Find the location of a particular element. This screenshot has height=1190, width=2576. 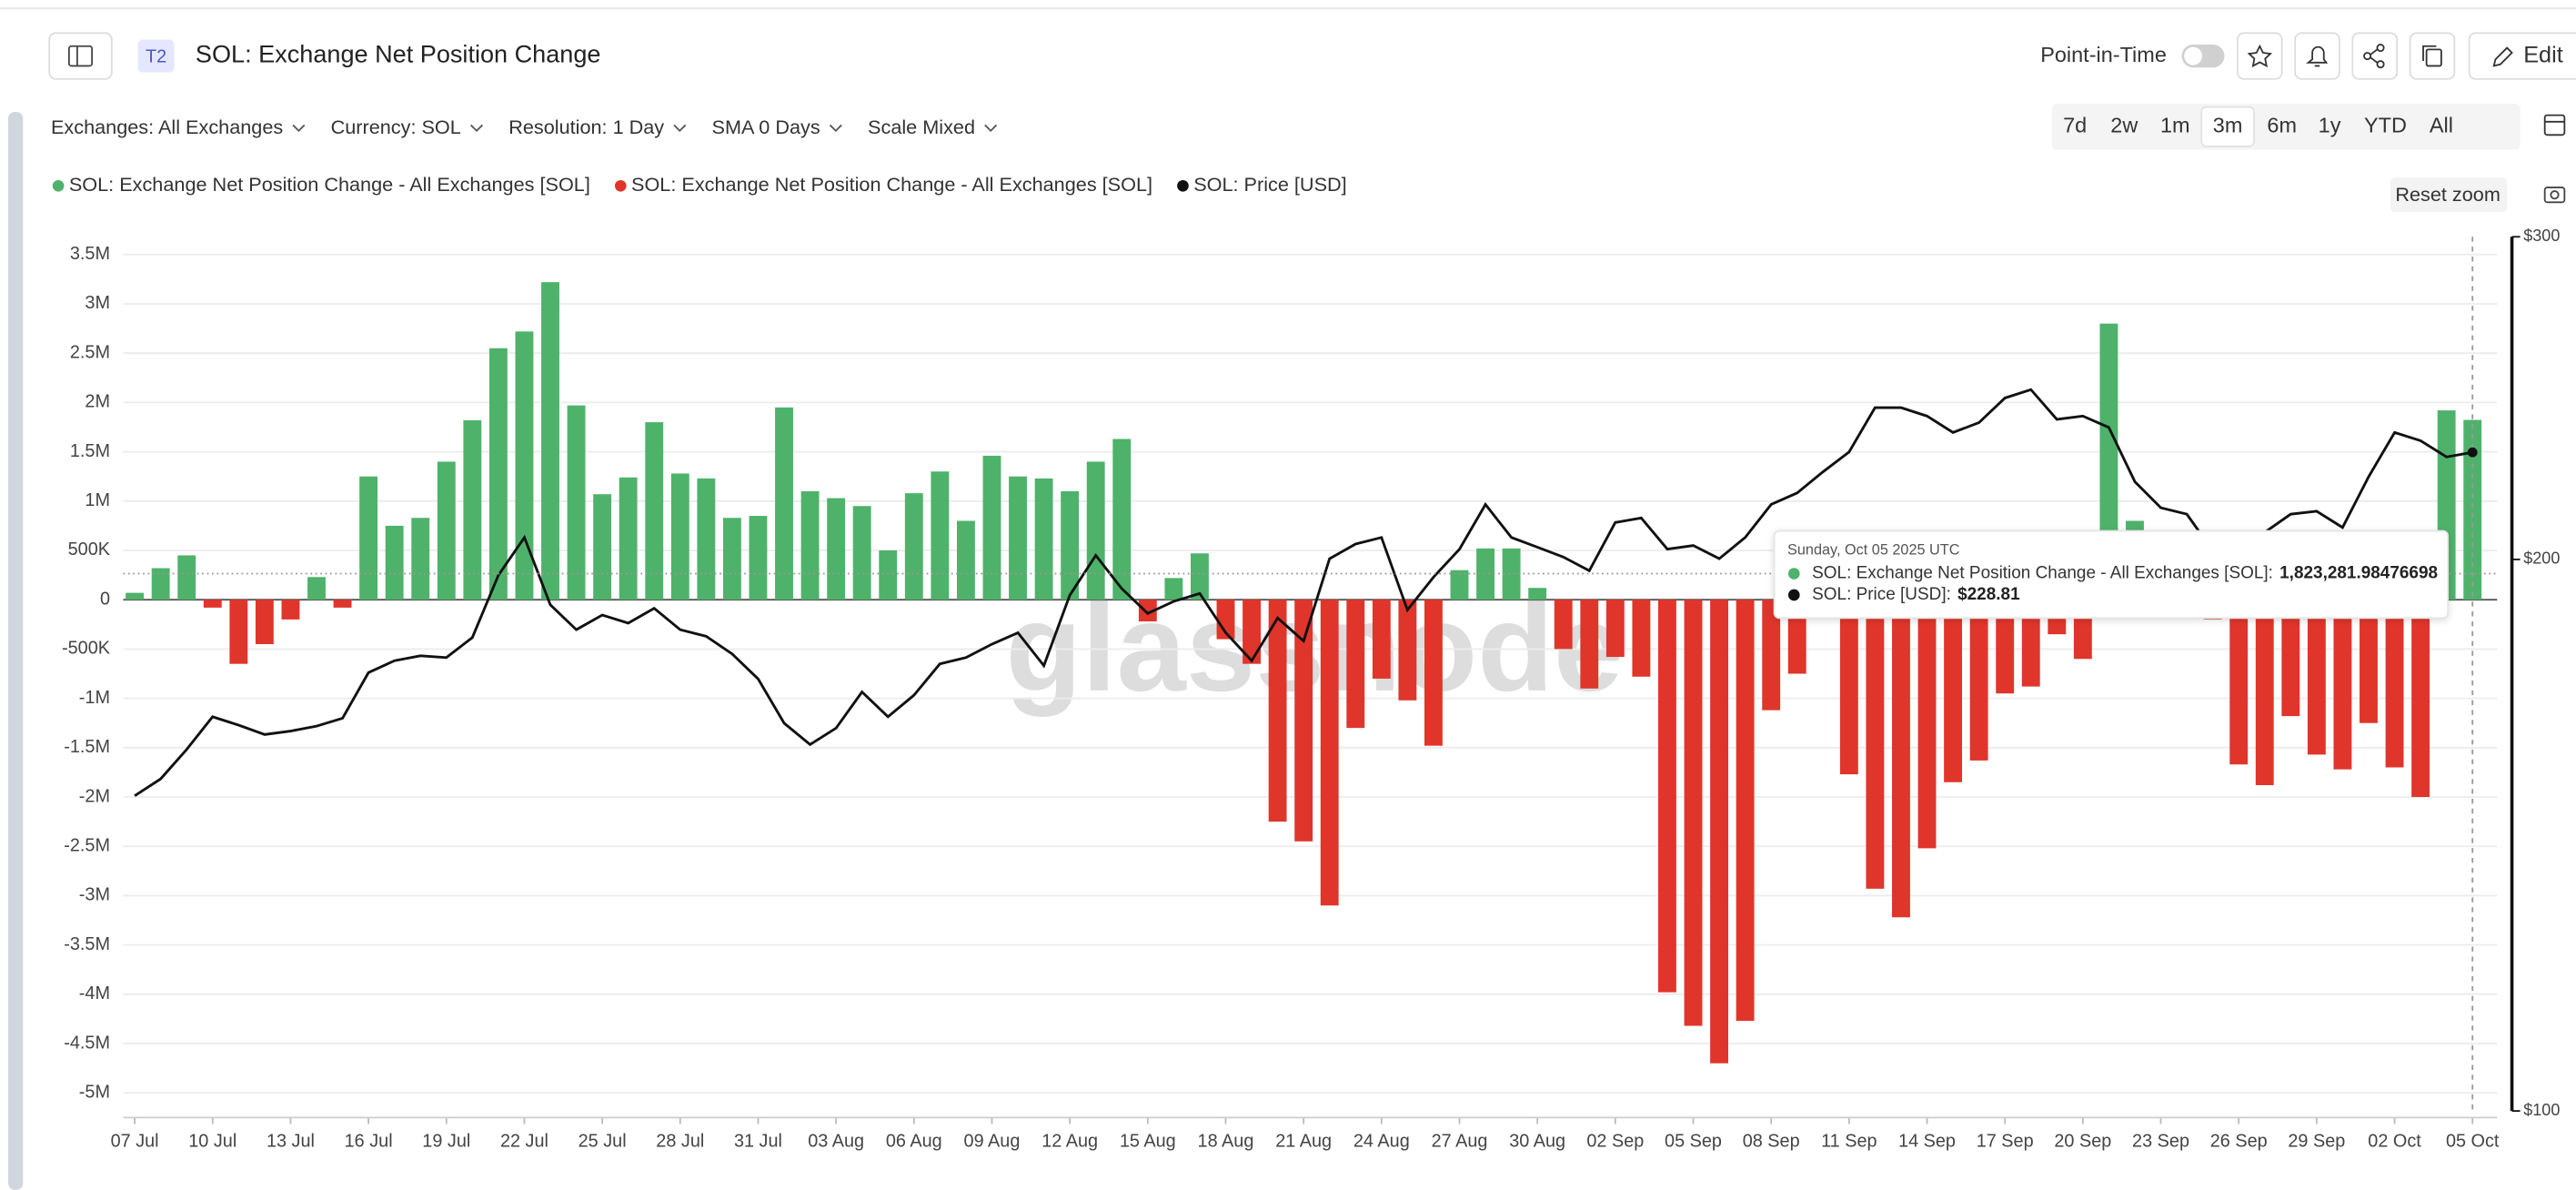

calendar-button is located at coordinates (2554, 125).